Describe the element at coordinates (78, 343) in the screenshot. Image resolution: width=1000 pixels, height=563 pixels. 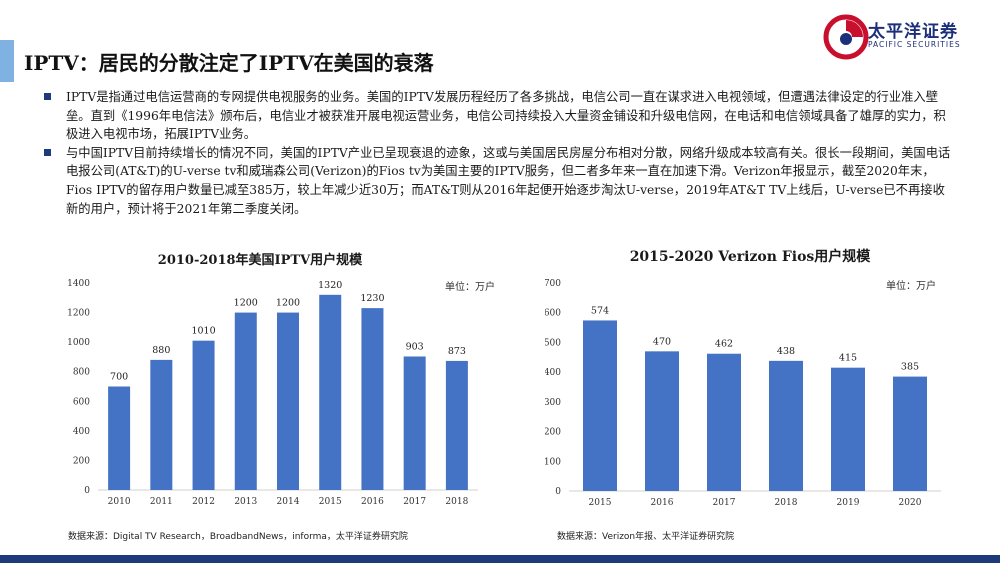
I see `y-tick-label: 1000` at that location.